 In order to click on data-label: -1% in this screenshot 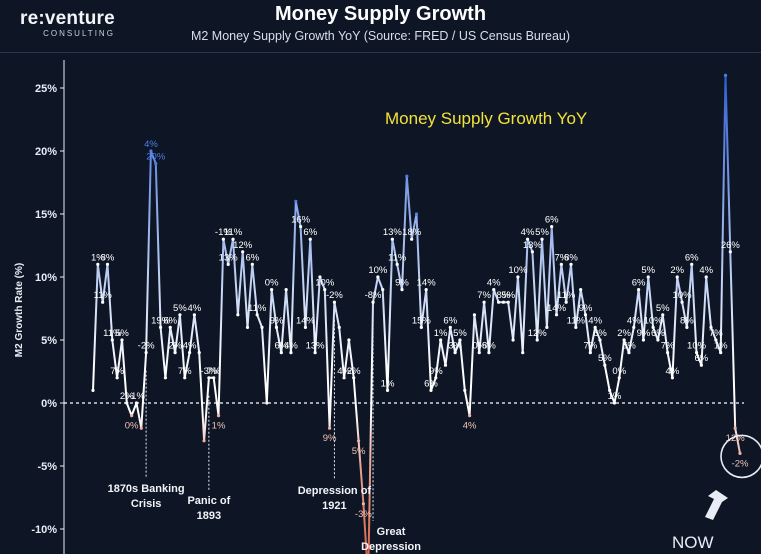, I will do `click(136, 396)`.